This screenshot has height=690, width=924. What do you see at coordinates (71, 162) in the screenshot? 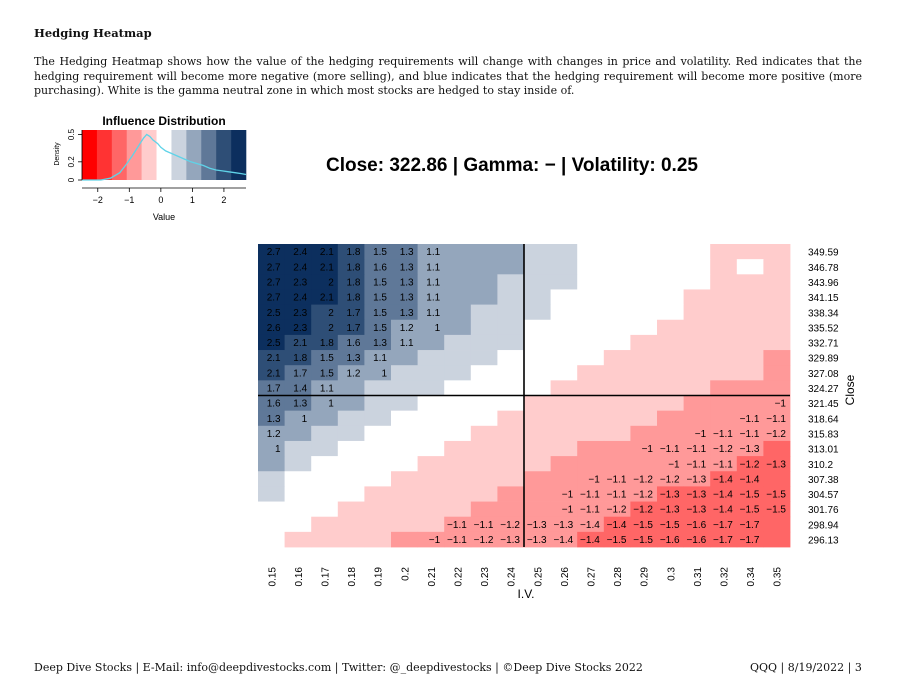
I see `y-tick-label: 0.2` at bounding box center [71, 162].